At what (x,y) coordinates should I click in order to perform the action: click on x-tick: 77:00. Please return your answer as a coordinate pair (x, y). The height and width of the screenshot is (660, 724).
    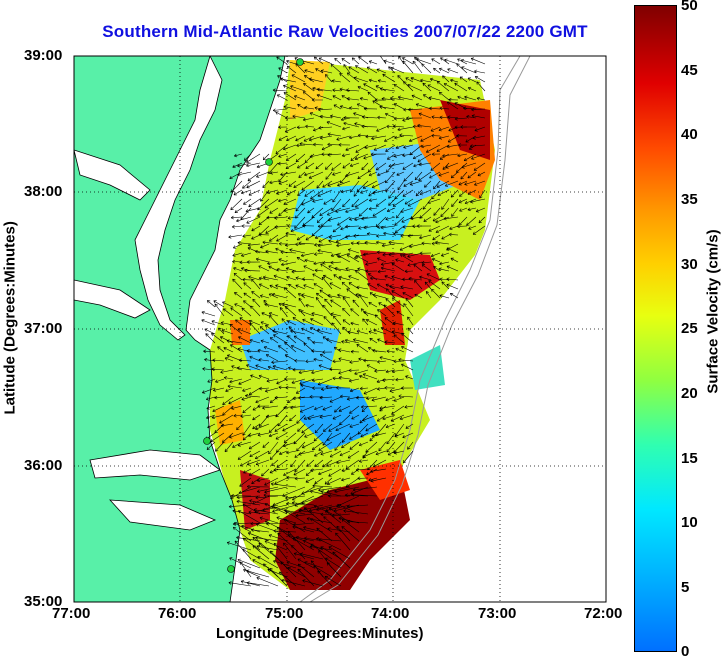
    Looking at the image, I should click on (71, 613).